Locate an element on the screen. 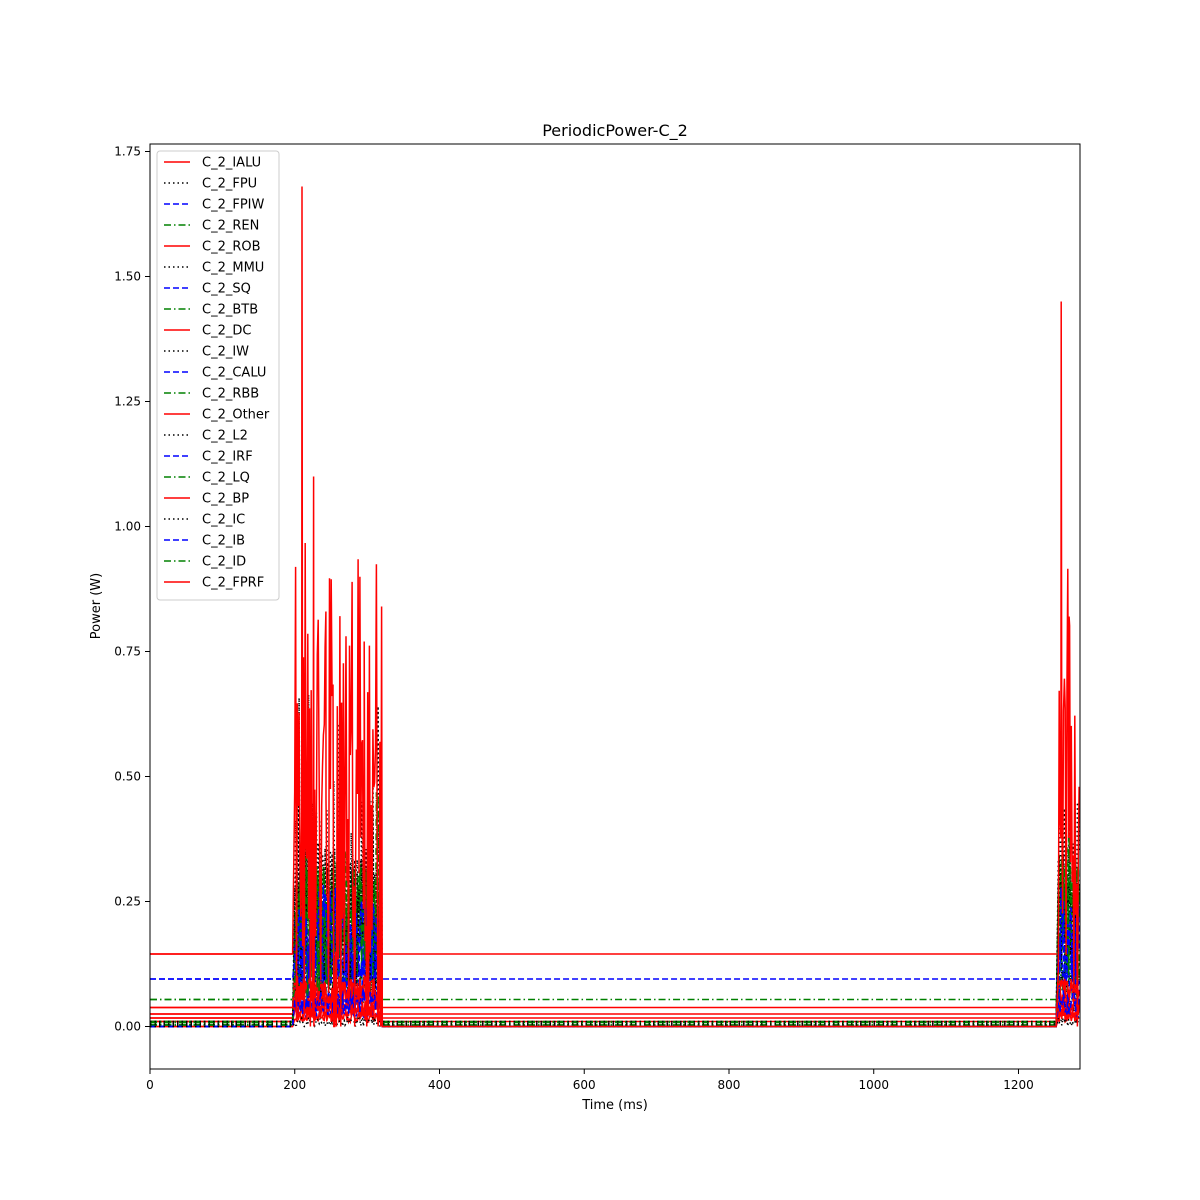 The width and height of the screenshot is (1200, 1200). legend-label: C_2_RBB is located at coordinates (230, 394).